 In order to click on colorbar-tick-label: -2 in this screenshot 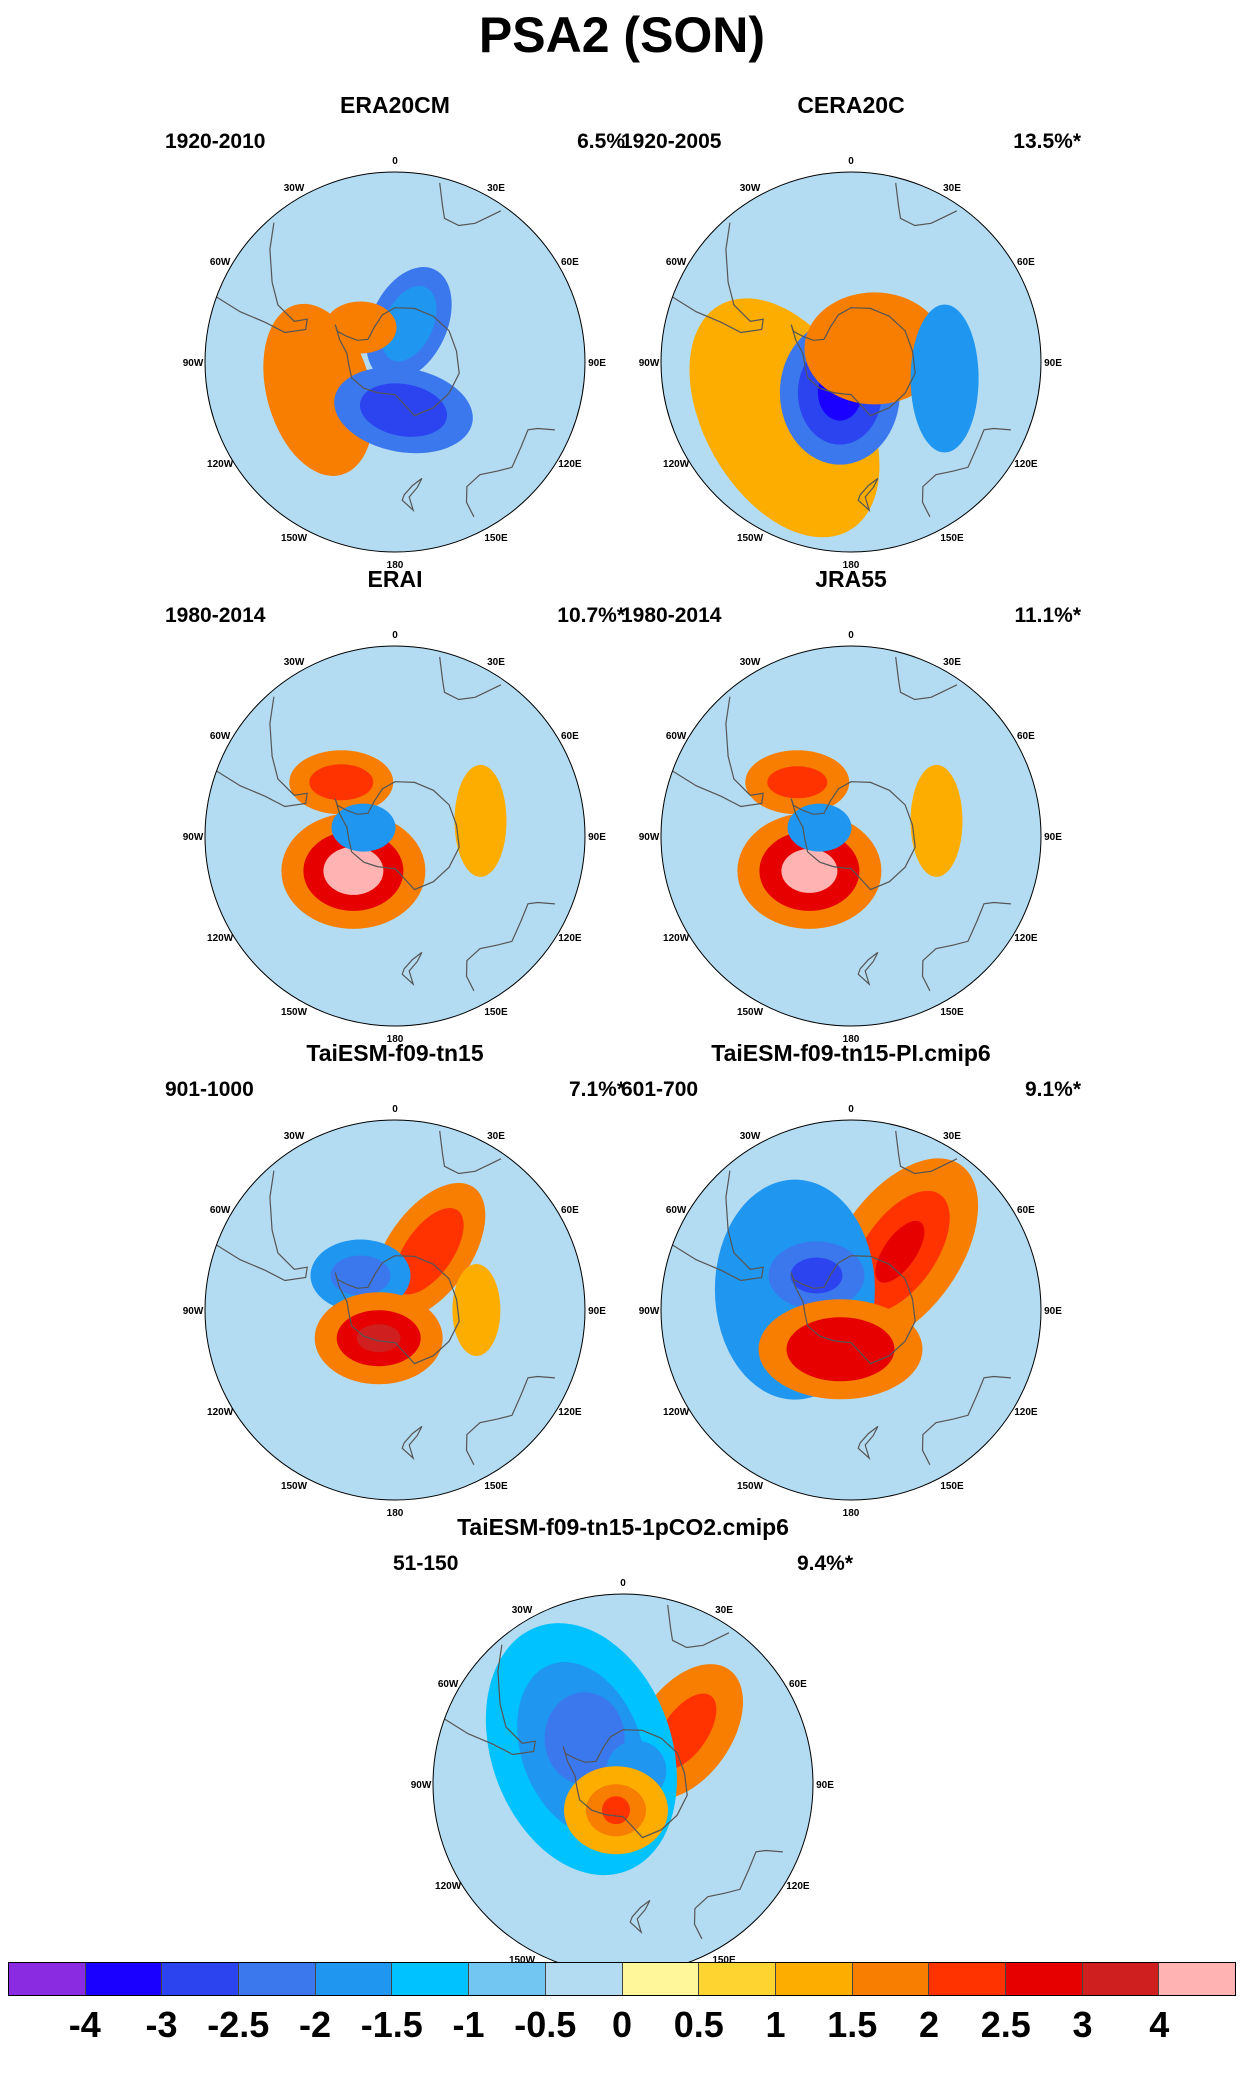, I will do `click(315, 2024)`.